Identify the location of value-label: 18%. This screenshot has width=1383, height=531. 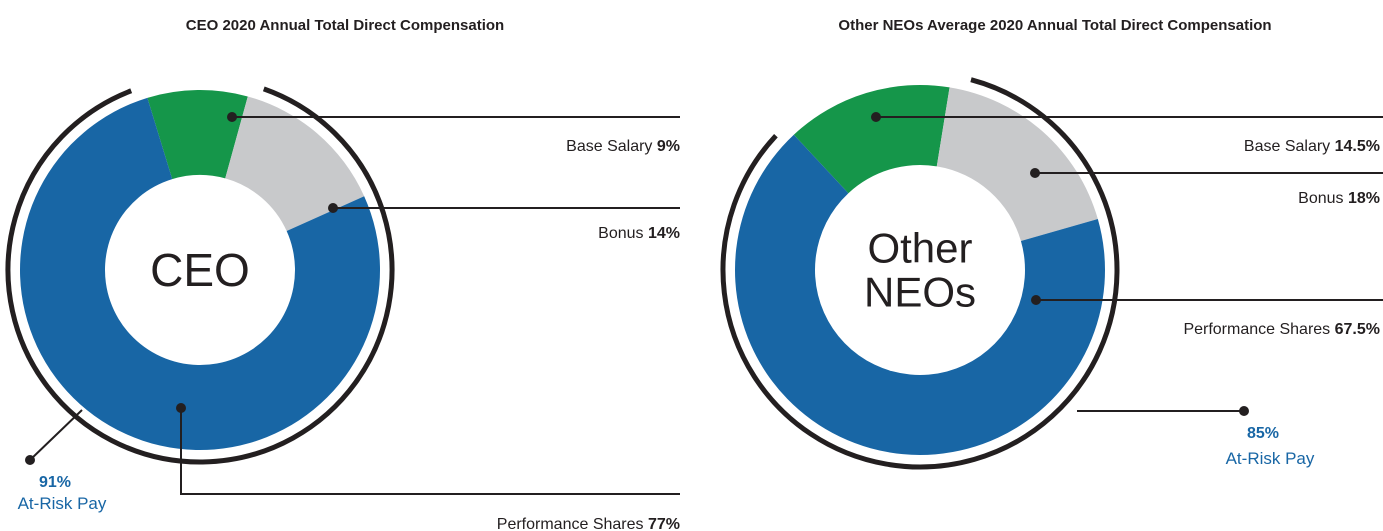
(1364, 198).